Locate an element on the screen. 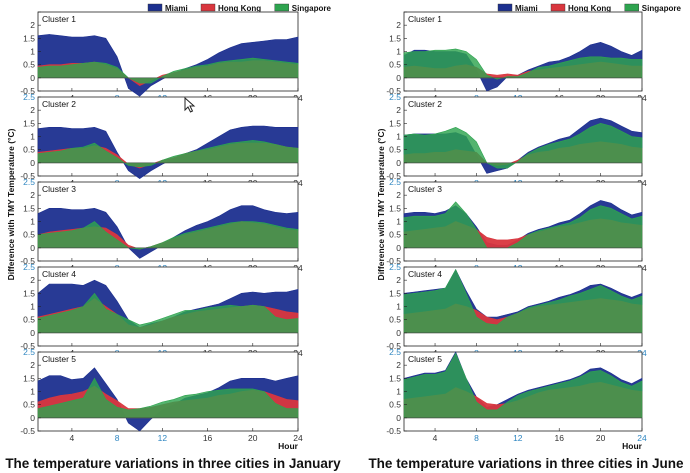  legend-label-singapore: Singapore is located at coordinates (312, 8).